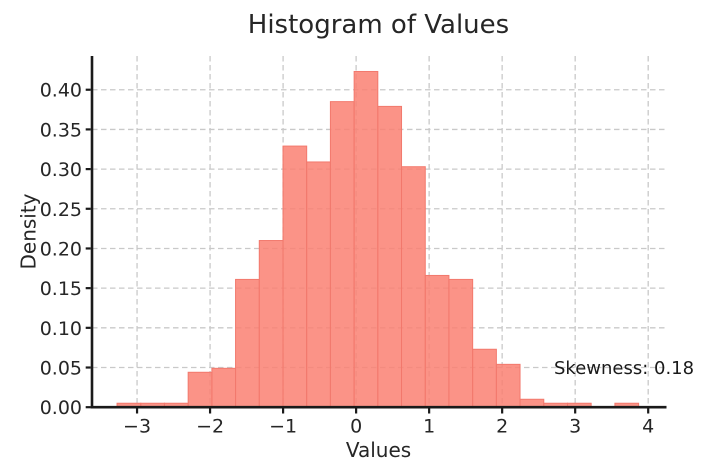  What do you see at coordinates (61, 210) in the screenshot?
I see `y-tick-label: 0.25` at bounding box center [61, 210].